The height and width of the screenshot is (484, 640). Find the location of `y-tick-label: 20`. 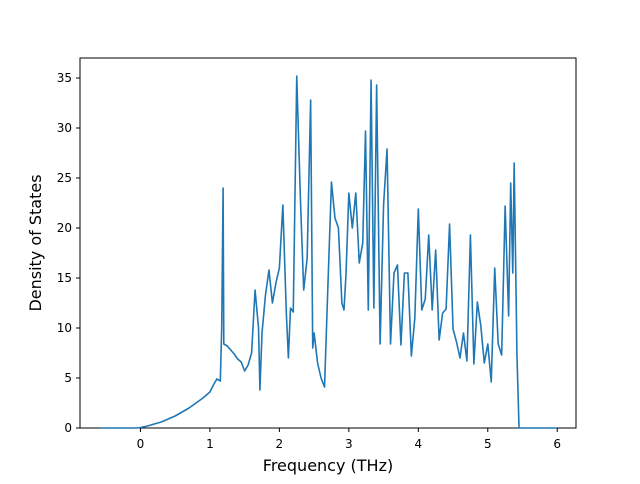

y-tick-label: 20 is located at coordinates (64, 228).